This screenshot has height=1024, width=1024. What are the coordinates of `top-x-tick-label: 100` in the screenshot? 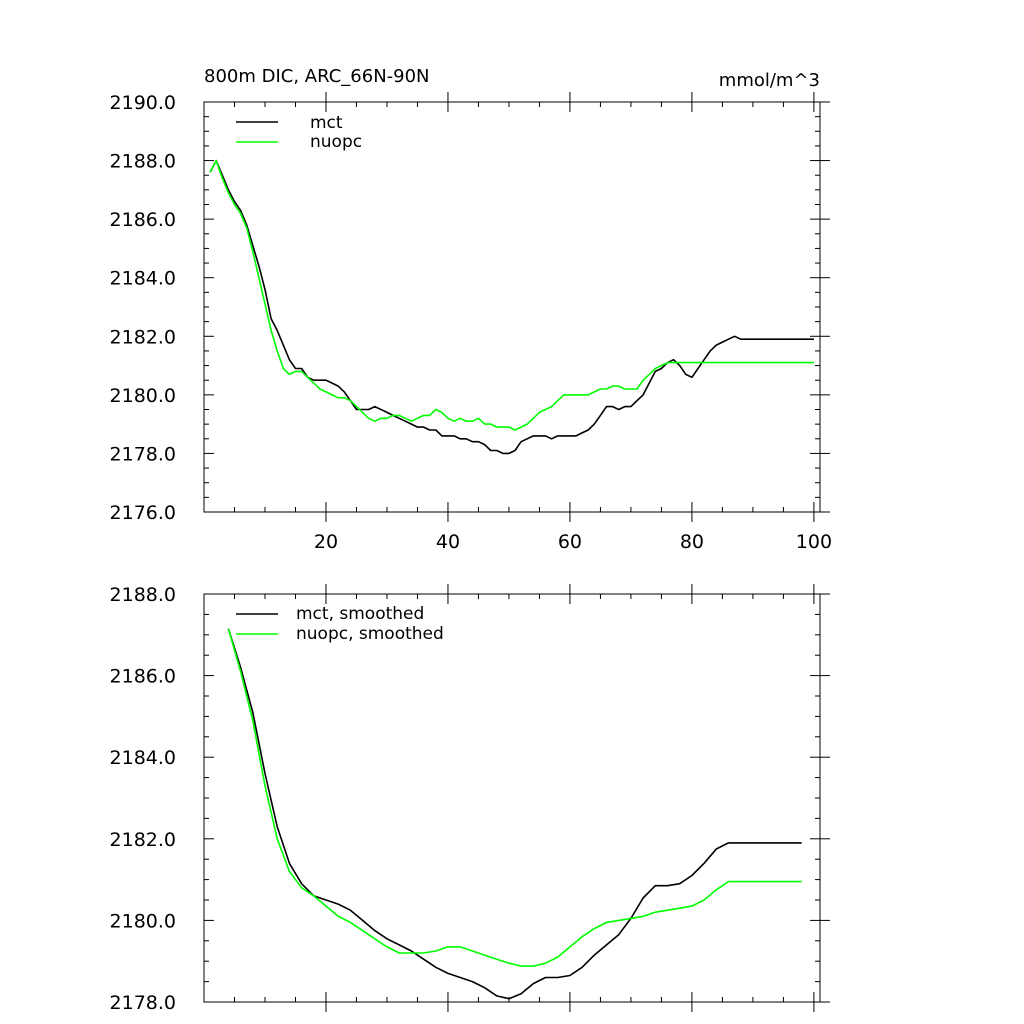 It's located at (814, 542).